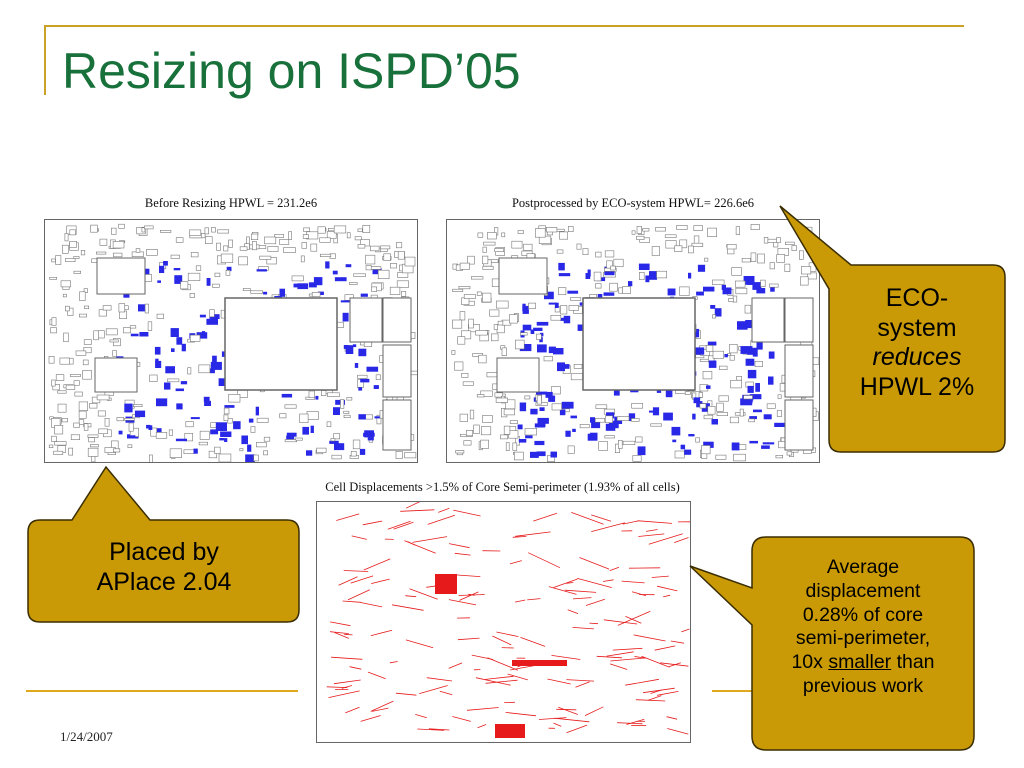  I want to click on slide-date: 1/24/2007, so click(86, 736).